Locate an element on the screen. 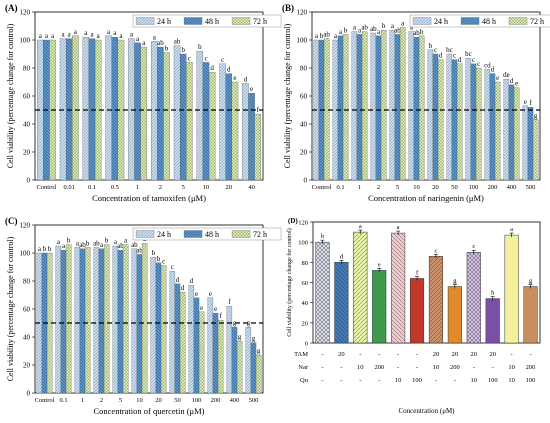 This screenshot has width=550, height=423. panel-label: (A) is located at coordinates (11, 8).